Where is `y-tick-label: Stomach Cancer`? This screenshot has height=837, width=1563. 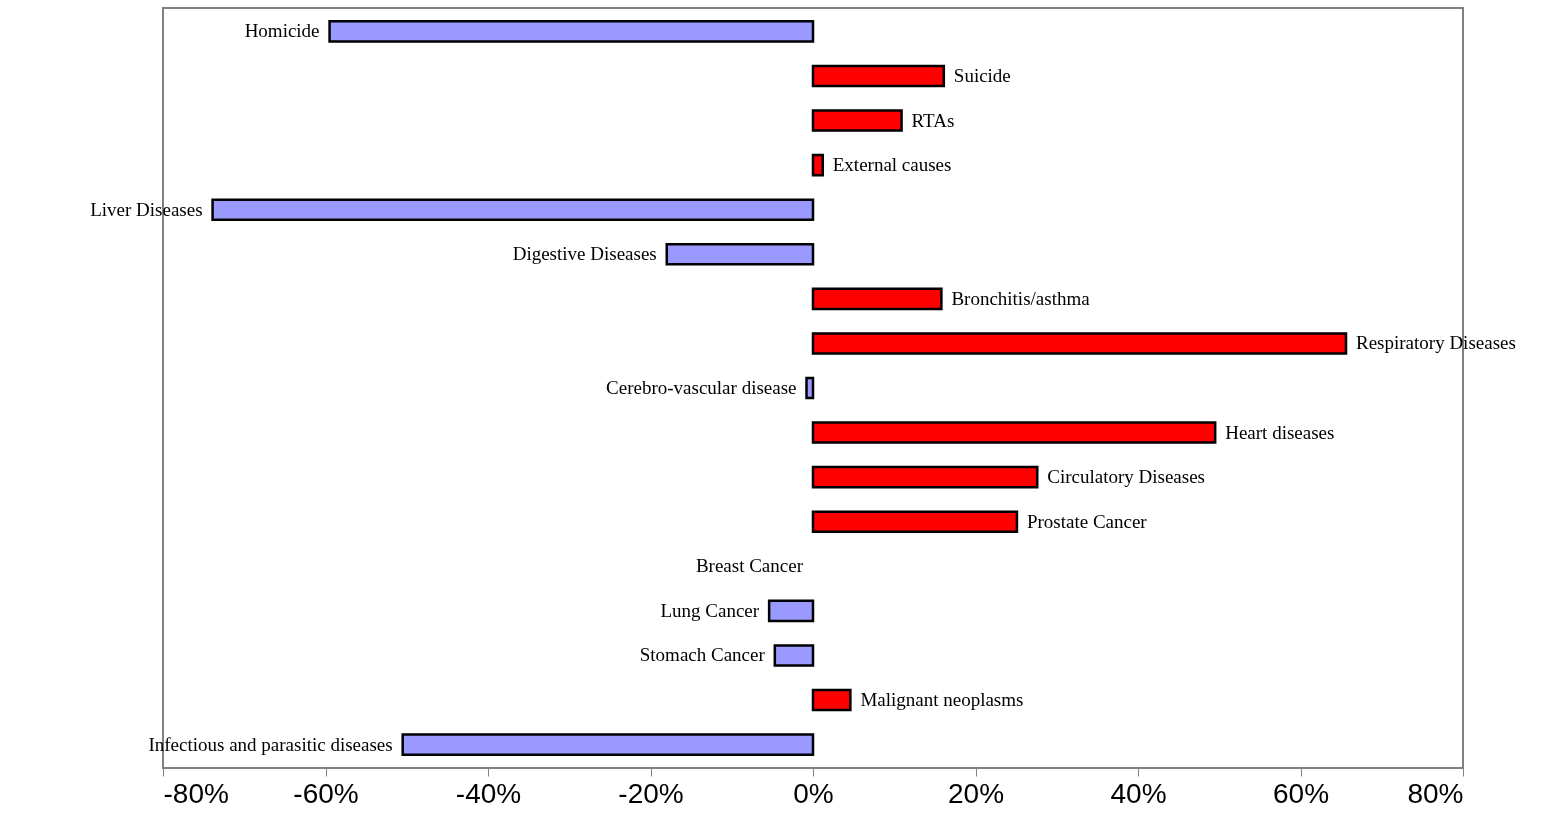 y-tick-label: Stomach Cancer is located at coordinates (702, 655).